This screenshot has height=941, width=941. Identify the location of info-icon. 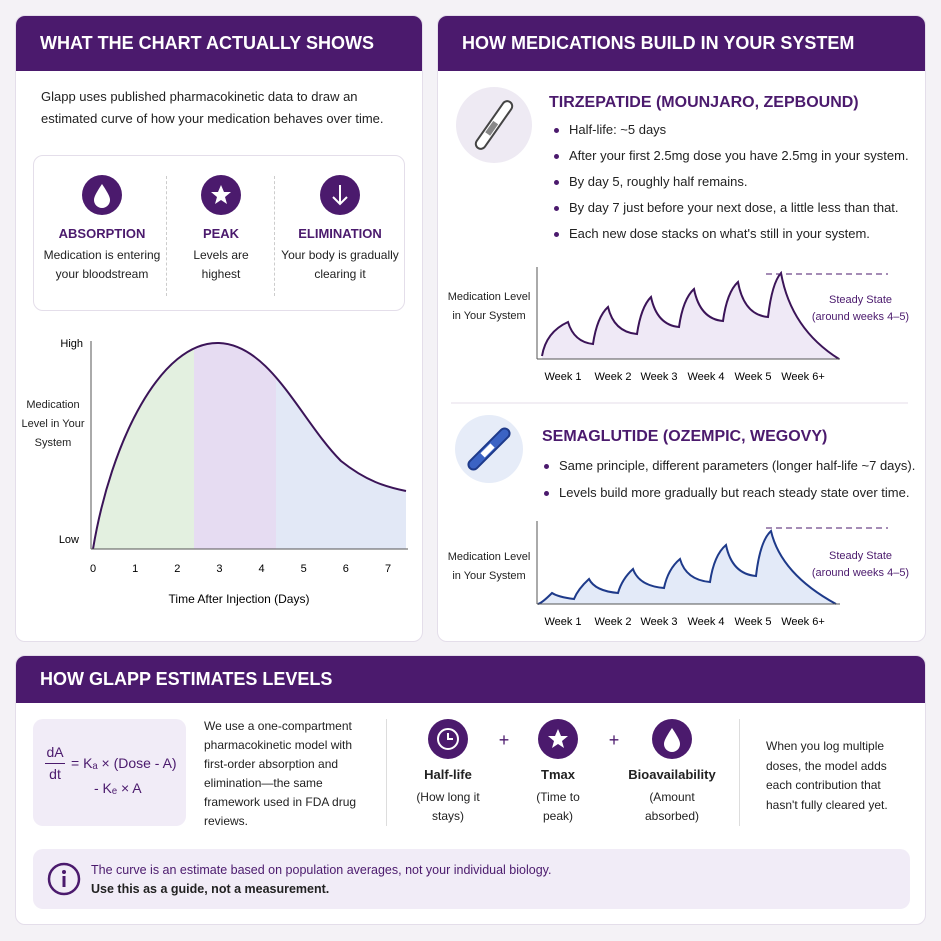
(64, 879).